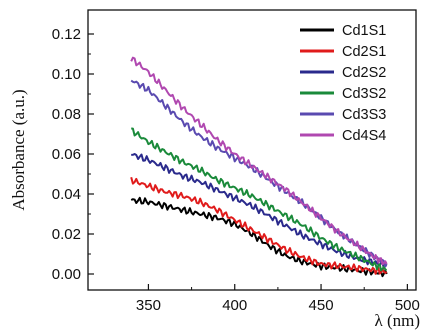 This screenshot has width=427, height=333. What do you see at coordinates (234, 305) in the screenshot?
I see `x-tick-label-400: 400` at bounding box center [234, 305].